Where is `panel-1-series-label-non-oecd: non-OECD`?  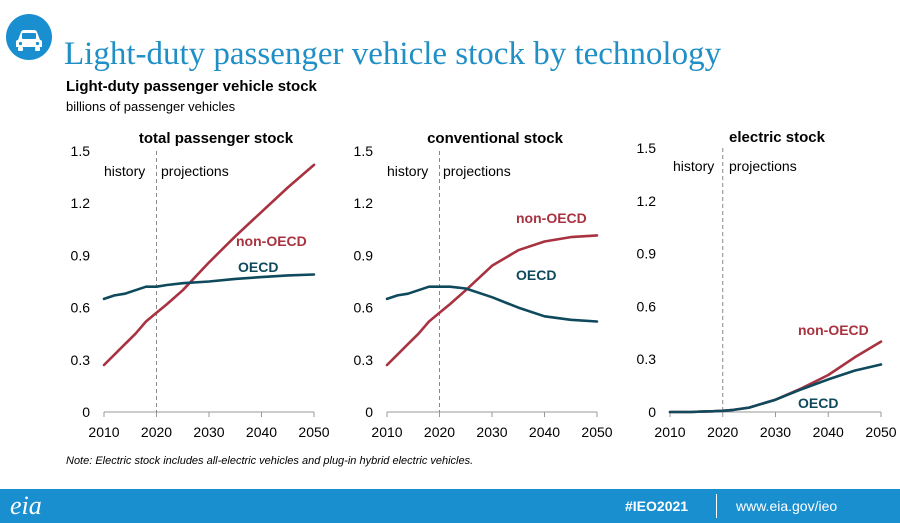 panel-1-series-label-non-oecd: non-OECD is located at coordinates (271, 241).